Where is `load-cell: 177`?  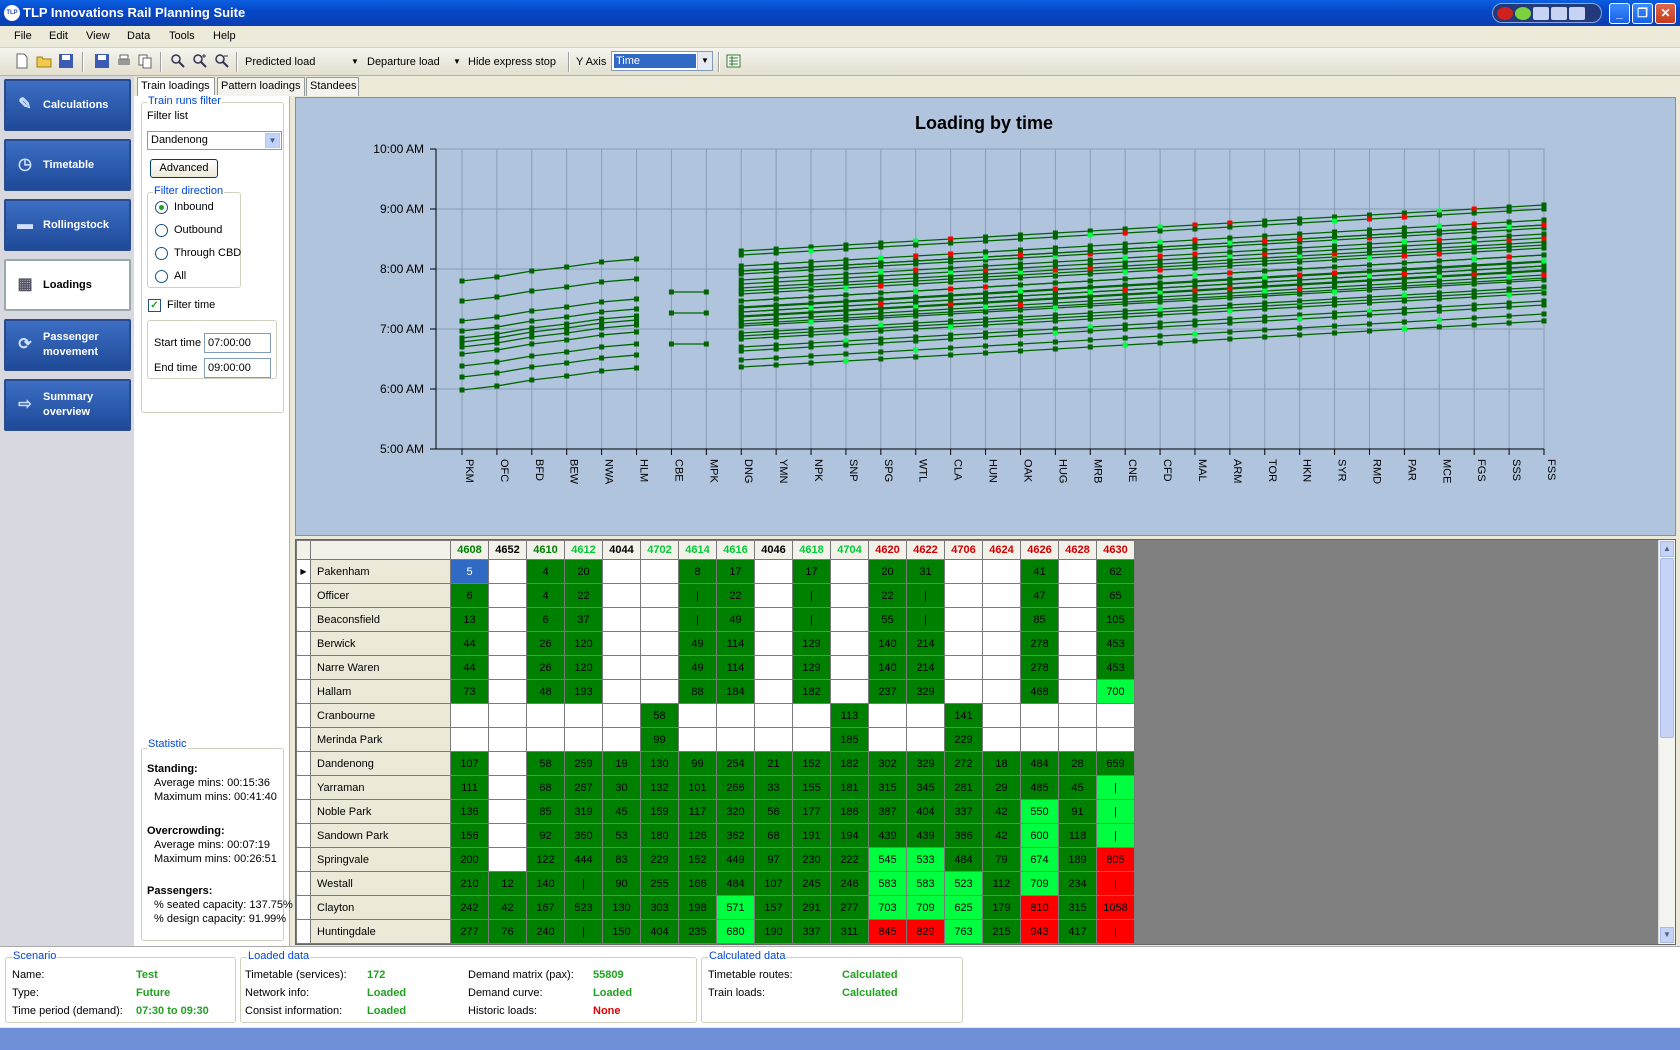 load-cell: 177 is located at coordinates (811, 811).